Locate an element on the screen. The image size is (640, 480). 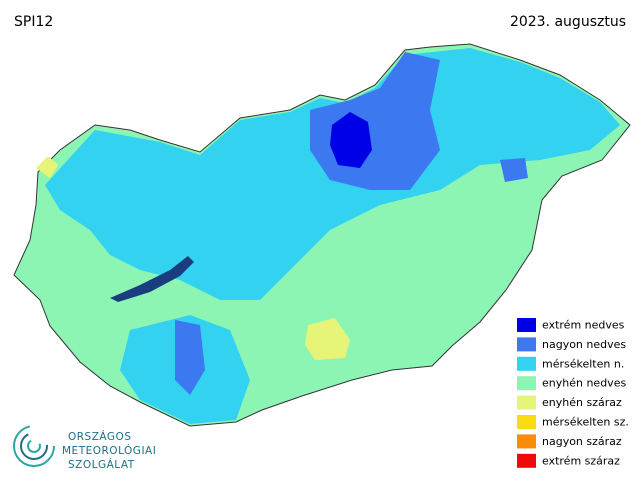
legend-label: mérsékelten n. is located at coordinates (583, 363).